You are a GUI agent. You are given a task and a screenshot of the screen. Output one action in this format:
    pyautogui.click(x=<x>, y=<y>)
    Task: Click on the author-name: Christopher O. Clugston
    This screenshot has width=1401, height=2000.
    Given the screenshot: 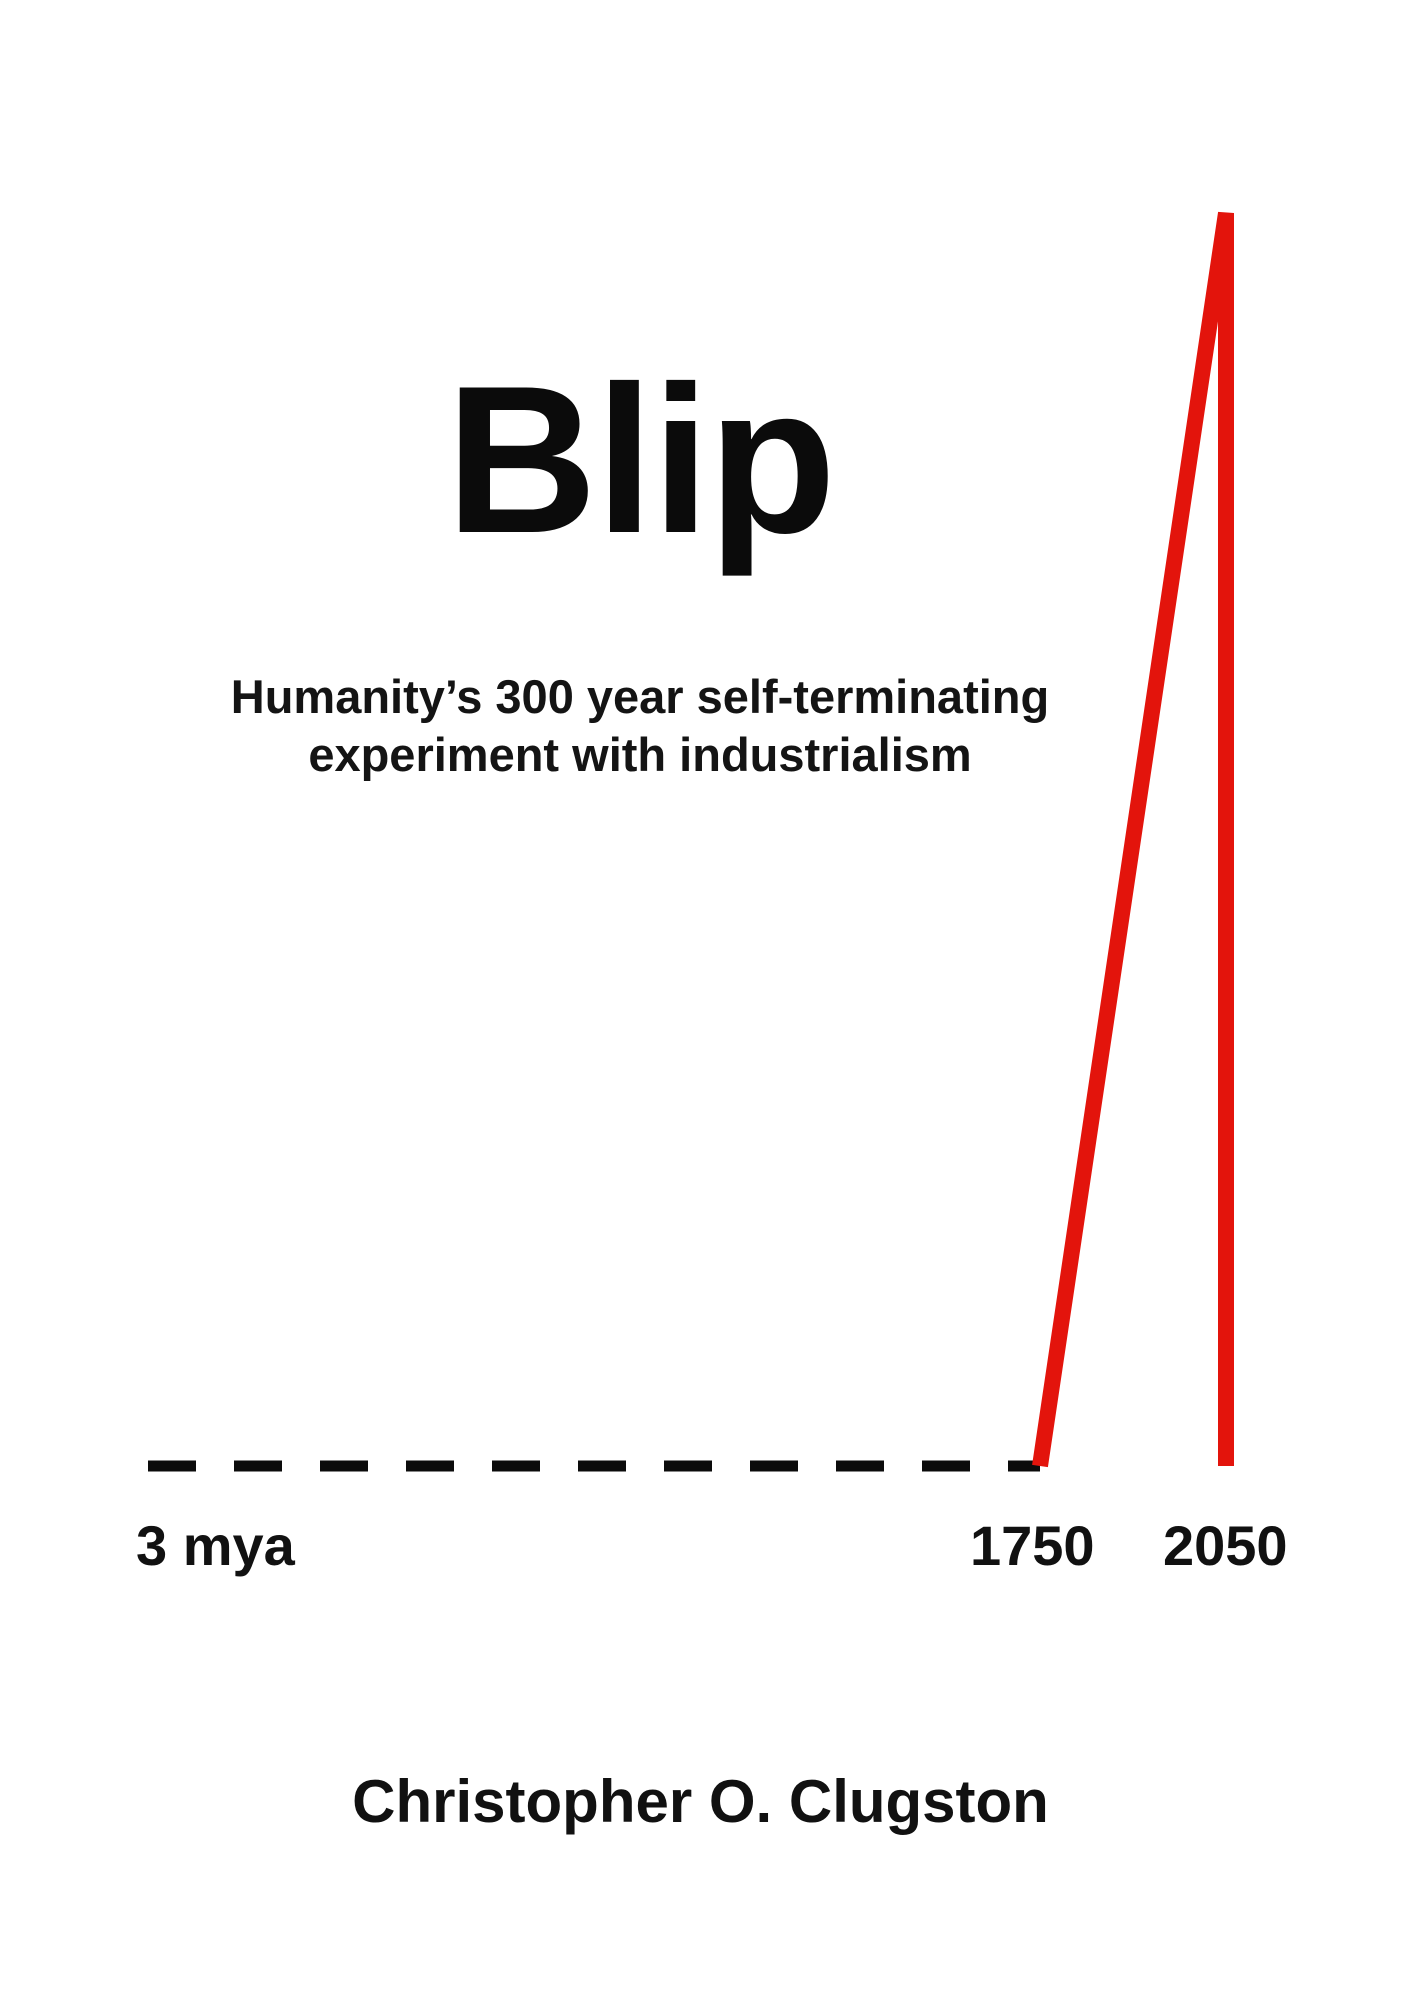 What is the action you would take?
    pyautogui.click(x=700, y=1801)
    